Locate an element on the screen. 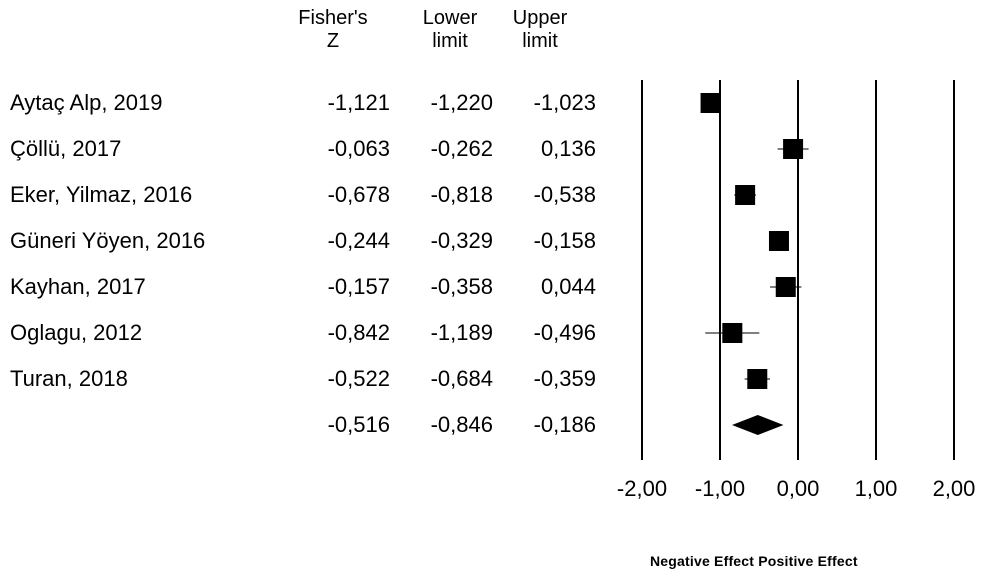 Image resolution: width=987 pixels, height=575 pixels. summary-fisher-z-value: -0,516 is located at coordinates (358, 424).